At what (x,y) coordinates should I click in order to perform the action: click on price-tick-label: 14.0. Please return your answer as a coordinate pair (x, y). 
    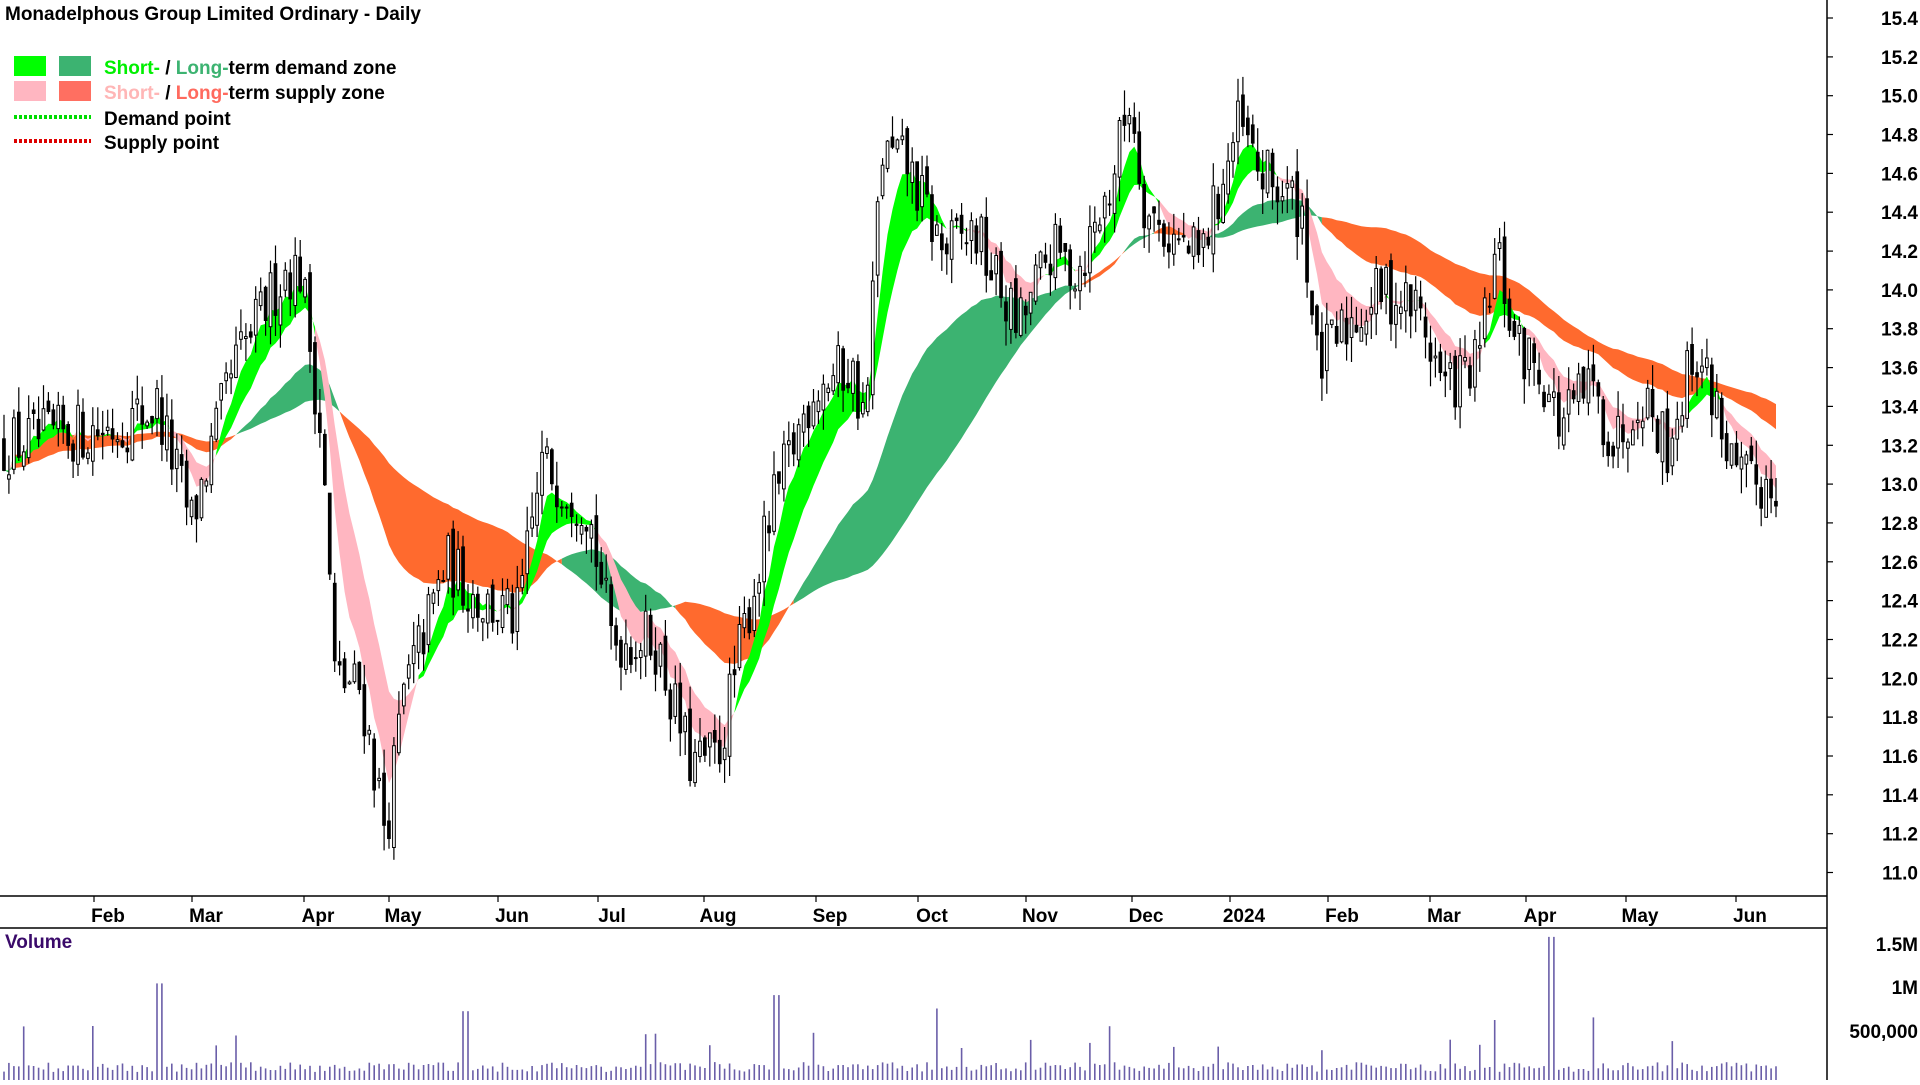
    Looking at the image, I should click on (1899, 291).